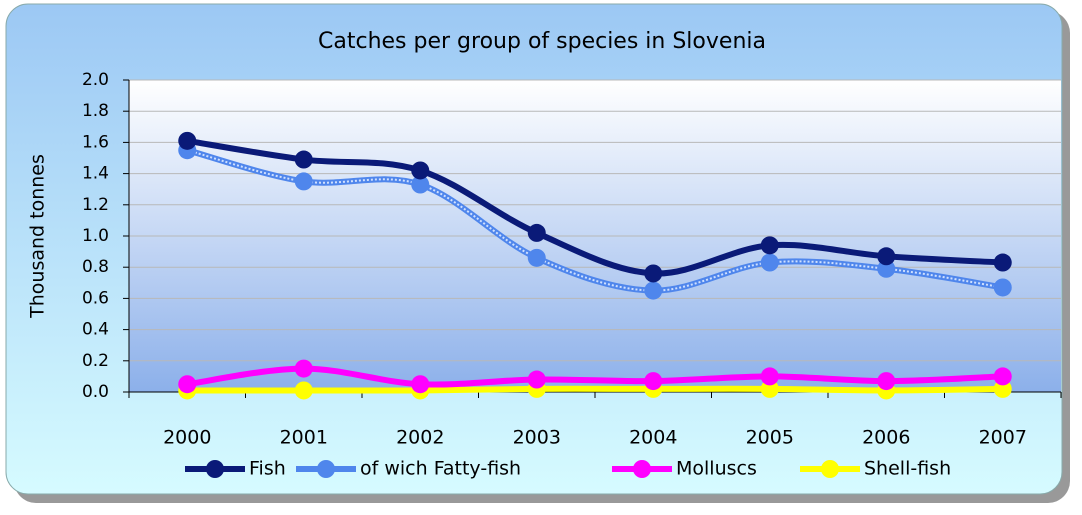 This screenshot has width=1082, height=515. I want to click on legend-label: Shell-fish, so click(907, 469).